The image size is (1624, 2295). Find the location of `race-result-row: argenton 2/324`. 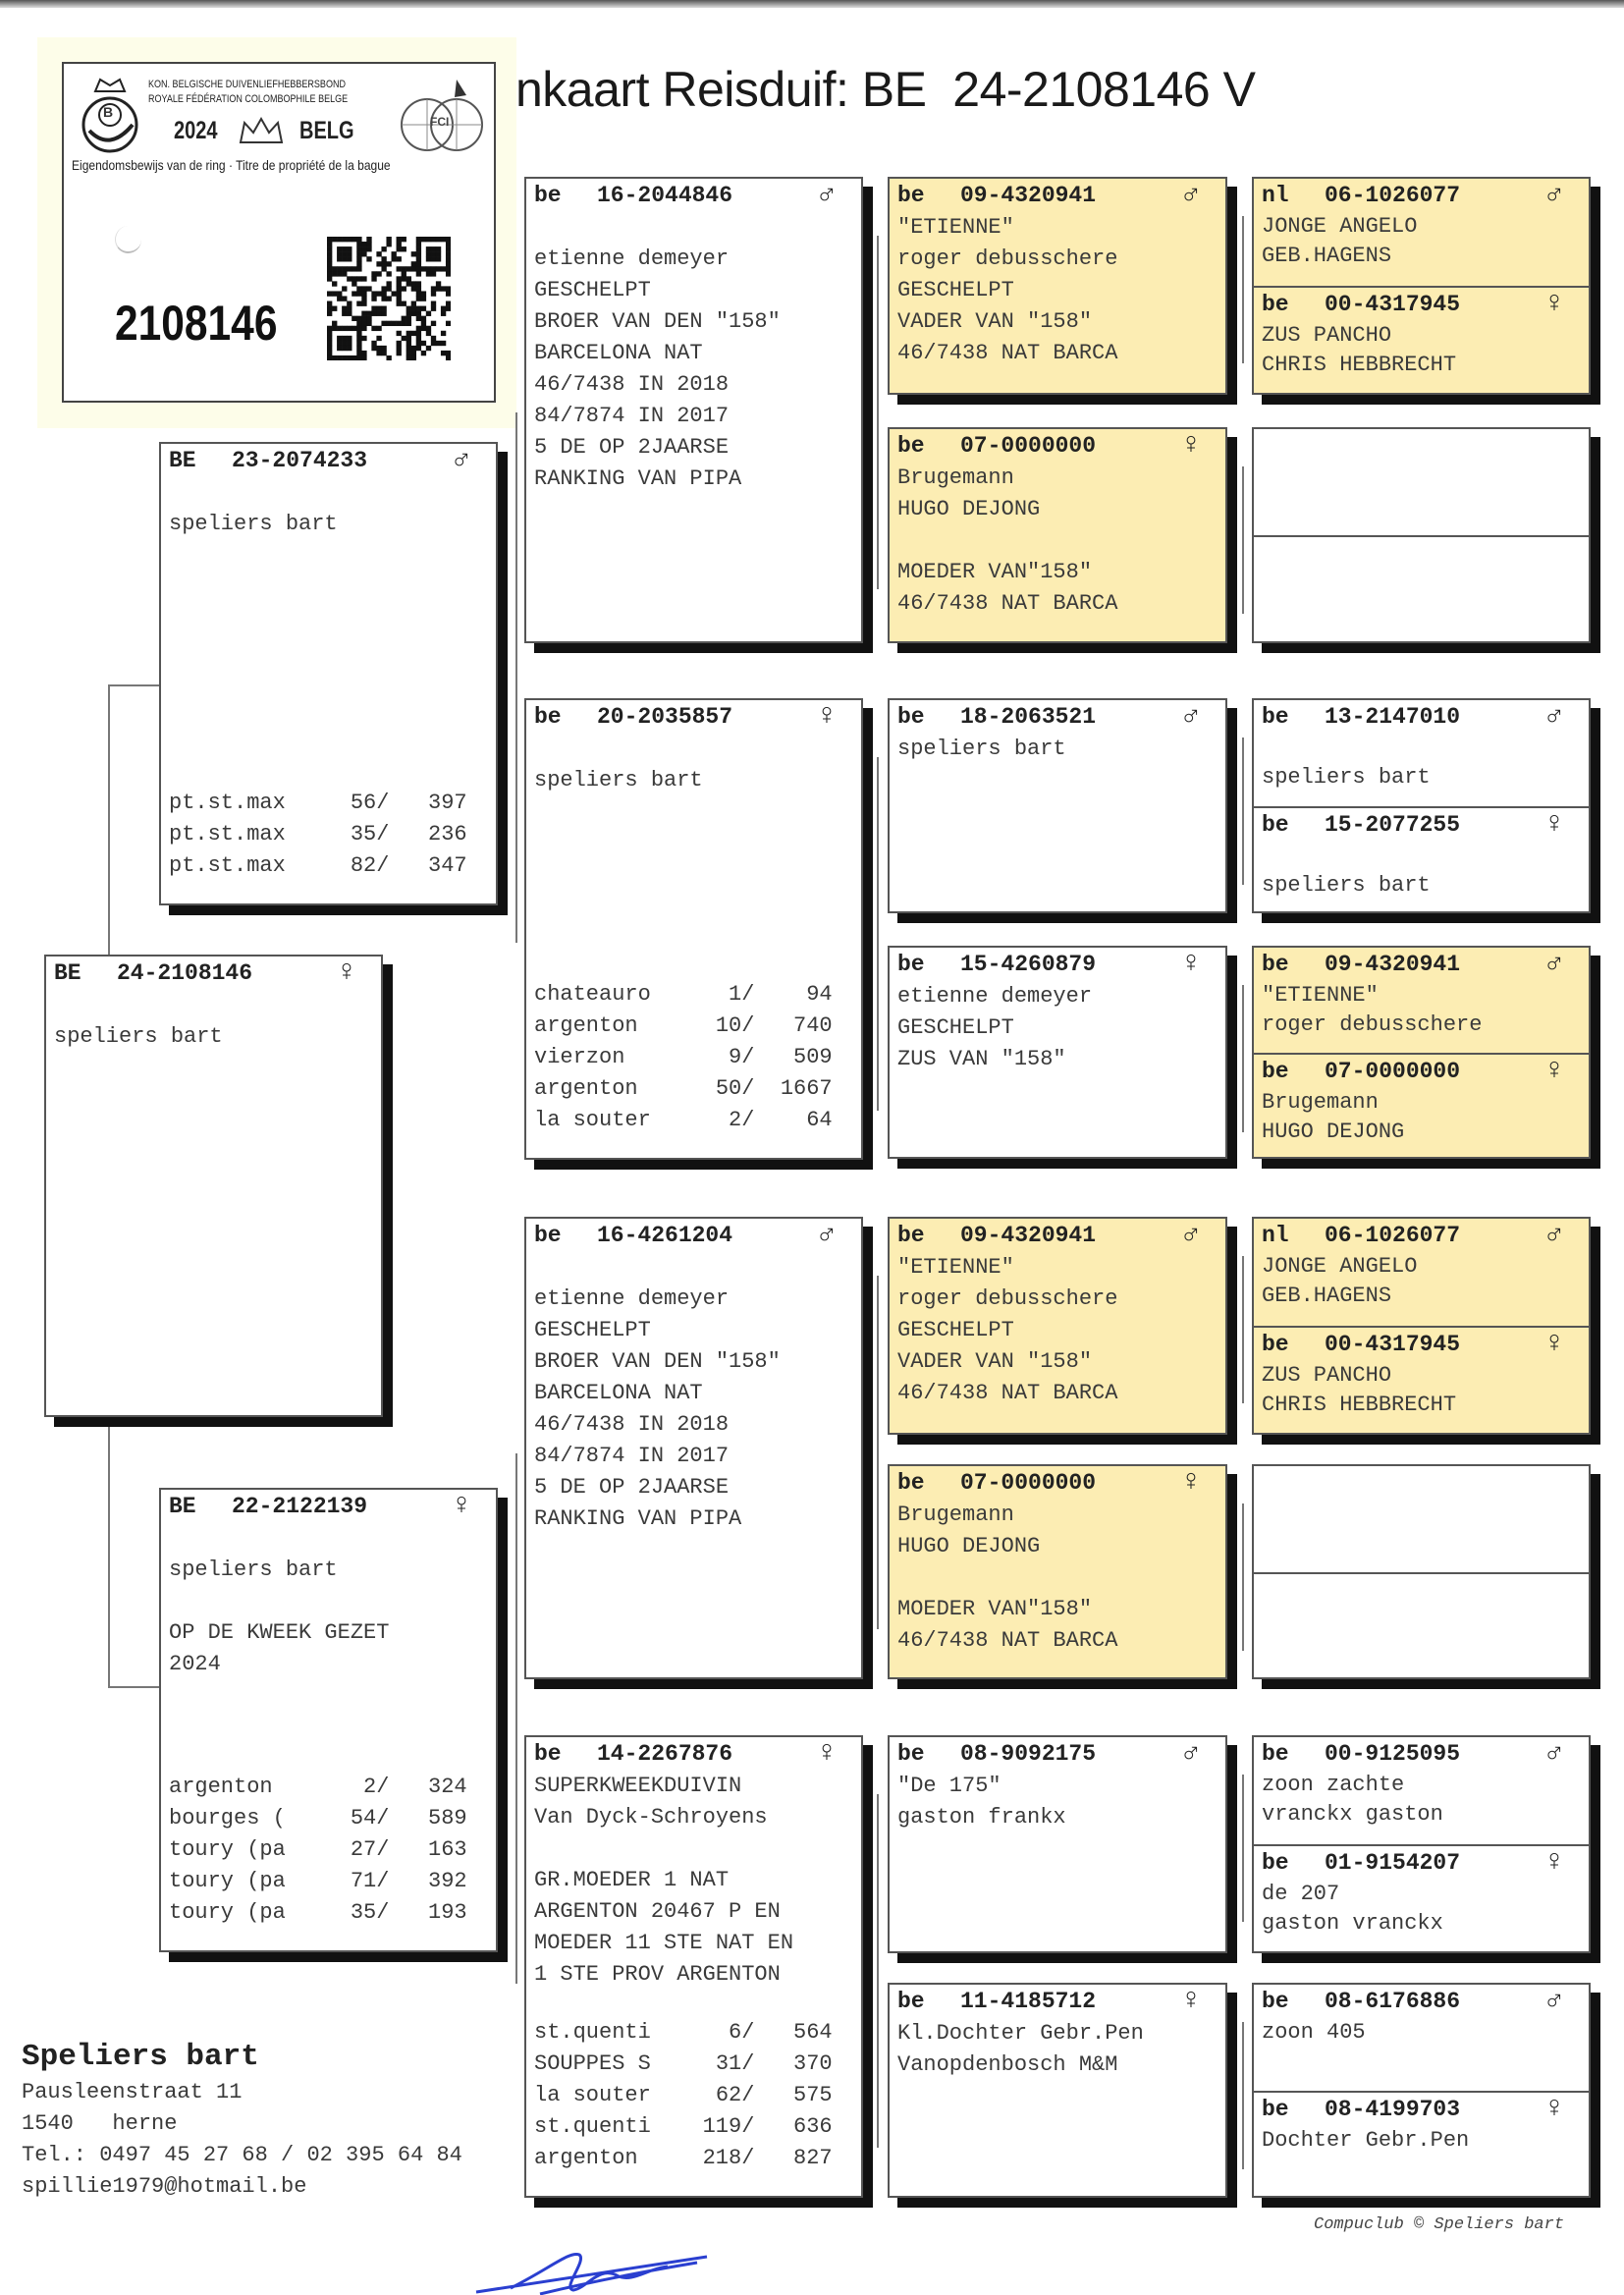

race-result-row: argenton 2/324 is located at coordinates (318, 1787).